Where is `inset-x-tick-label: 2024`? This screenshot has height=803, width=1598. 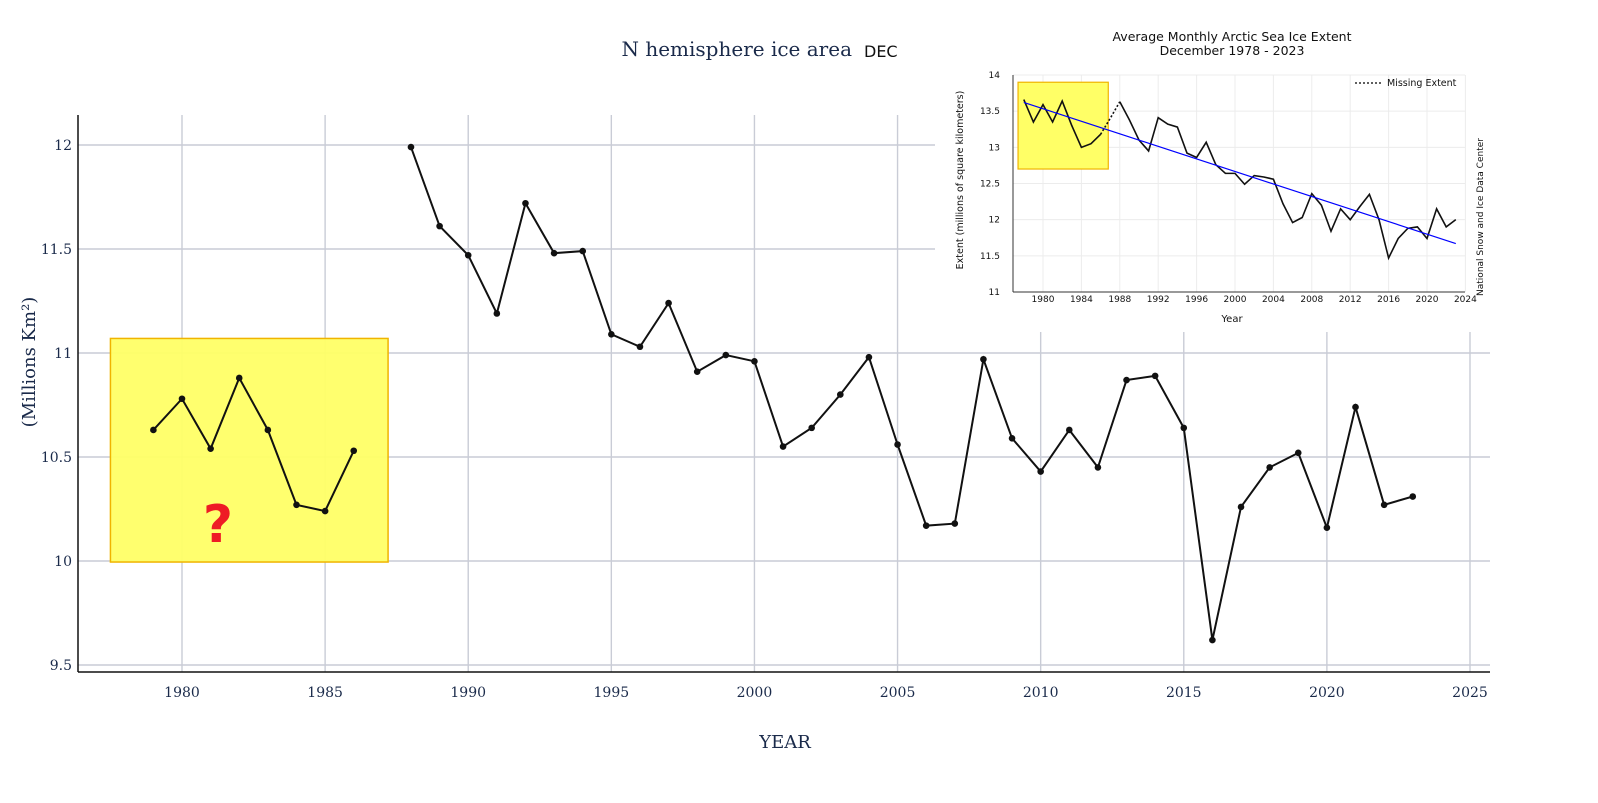
inset-x-tick-label: 2024 is located at coordinates (1465, 300).